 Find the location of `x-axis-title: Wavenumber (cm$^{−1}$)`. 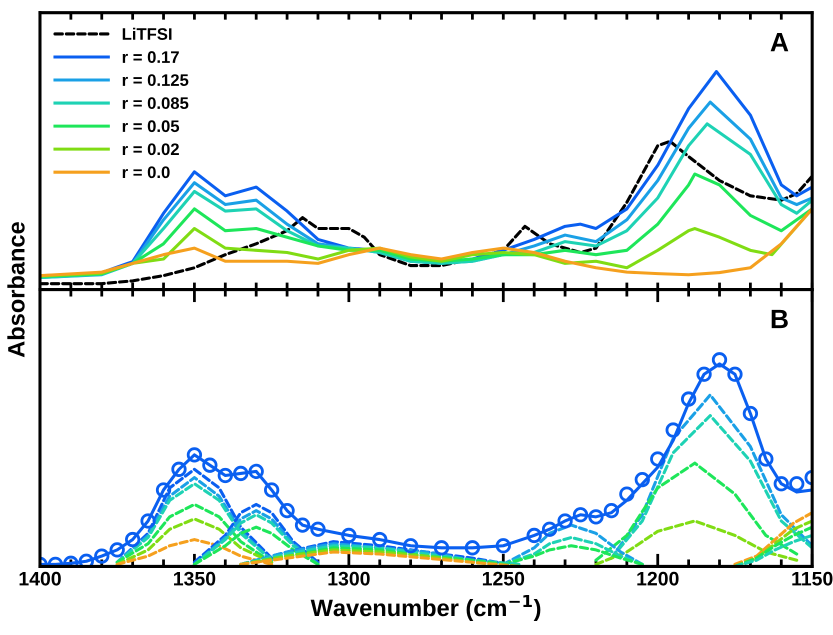

x-axis-title: Wavenumber (cm$^{−1}$) is located at coordinates (425, 607).